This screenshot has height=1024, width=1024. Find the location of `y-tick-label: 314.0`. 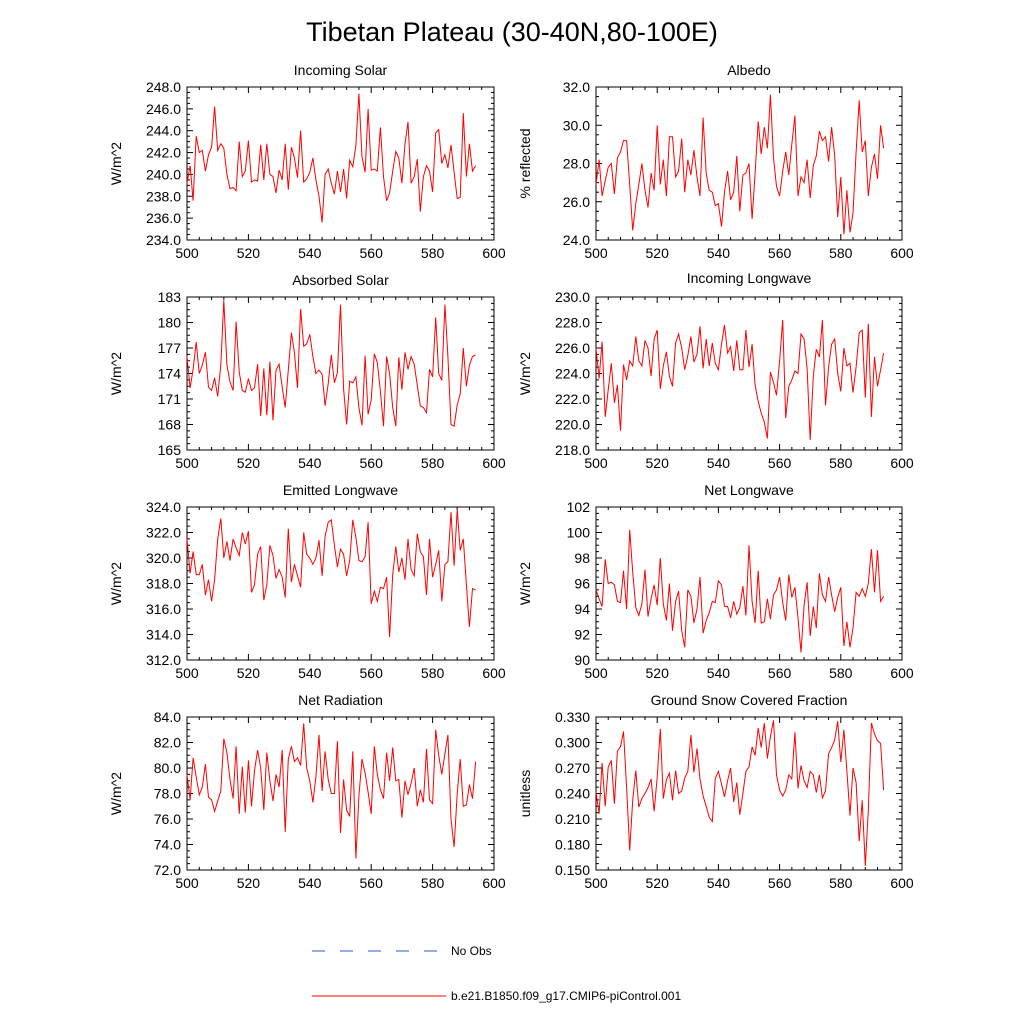

y-tick-label: 314.0 is located at coordinates (163, 635).